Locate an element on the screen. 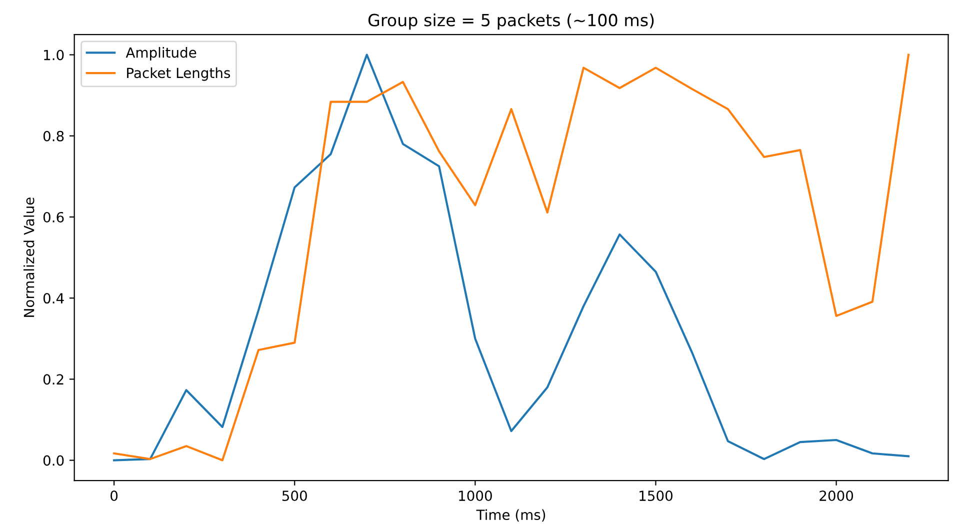 This screenshot has width=953, height=531. y-tick-label: 1.0 is located at coordinates (54, 55).